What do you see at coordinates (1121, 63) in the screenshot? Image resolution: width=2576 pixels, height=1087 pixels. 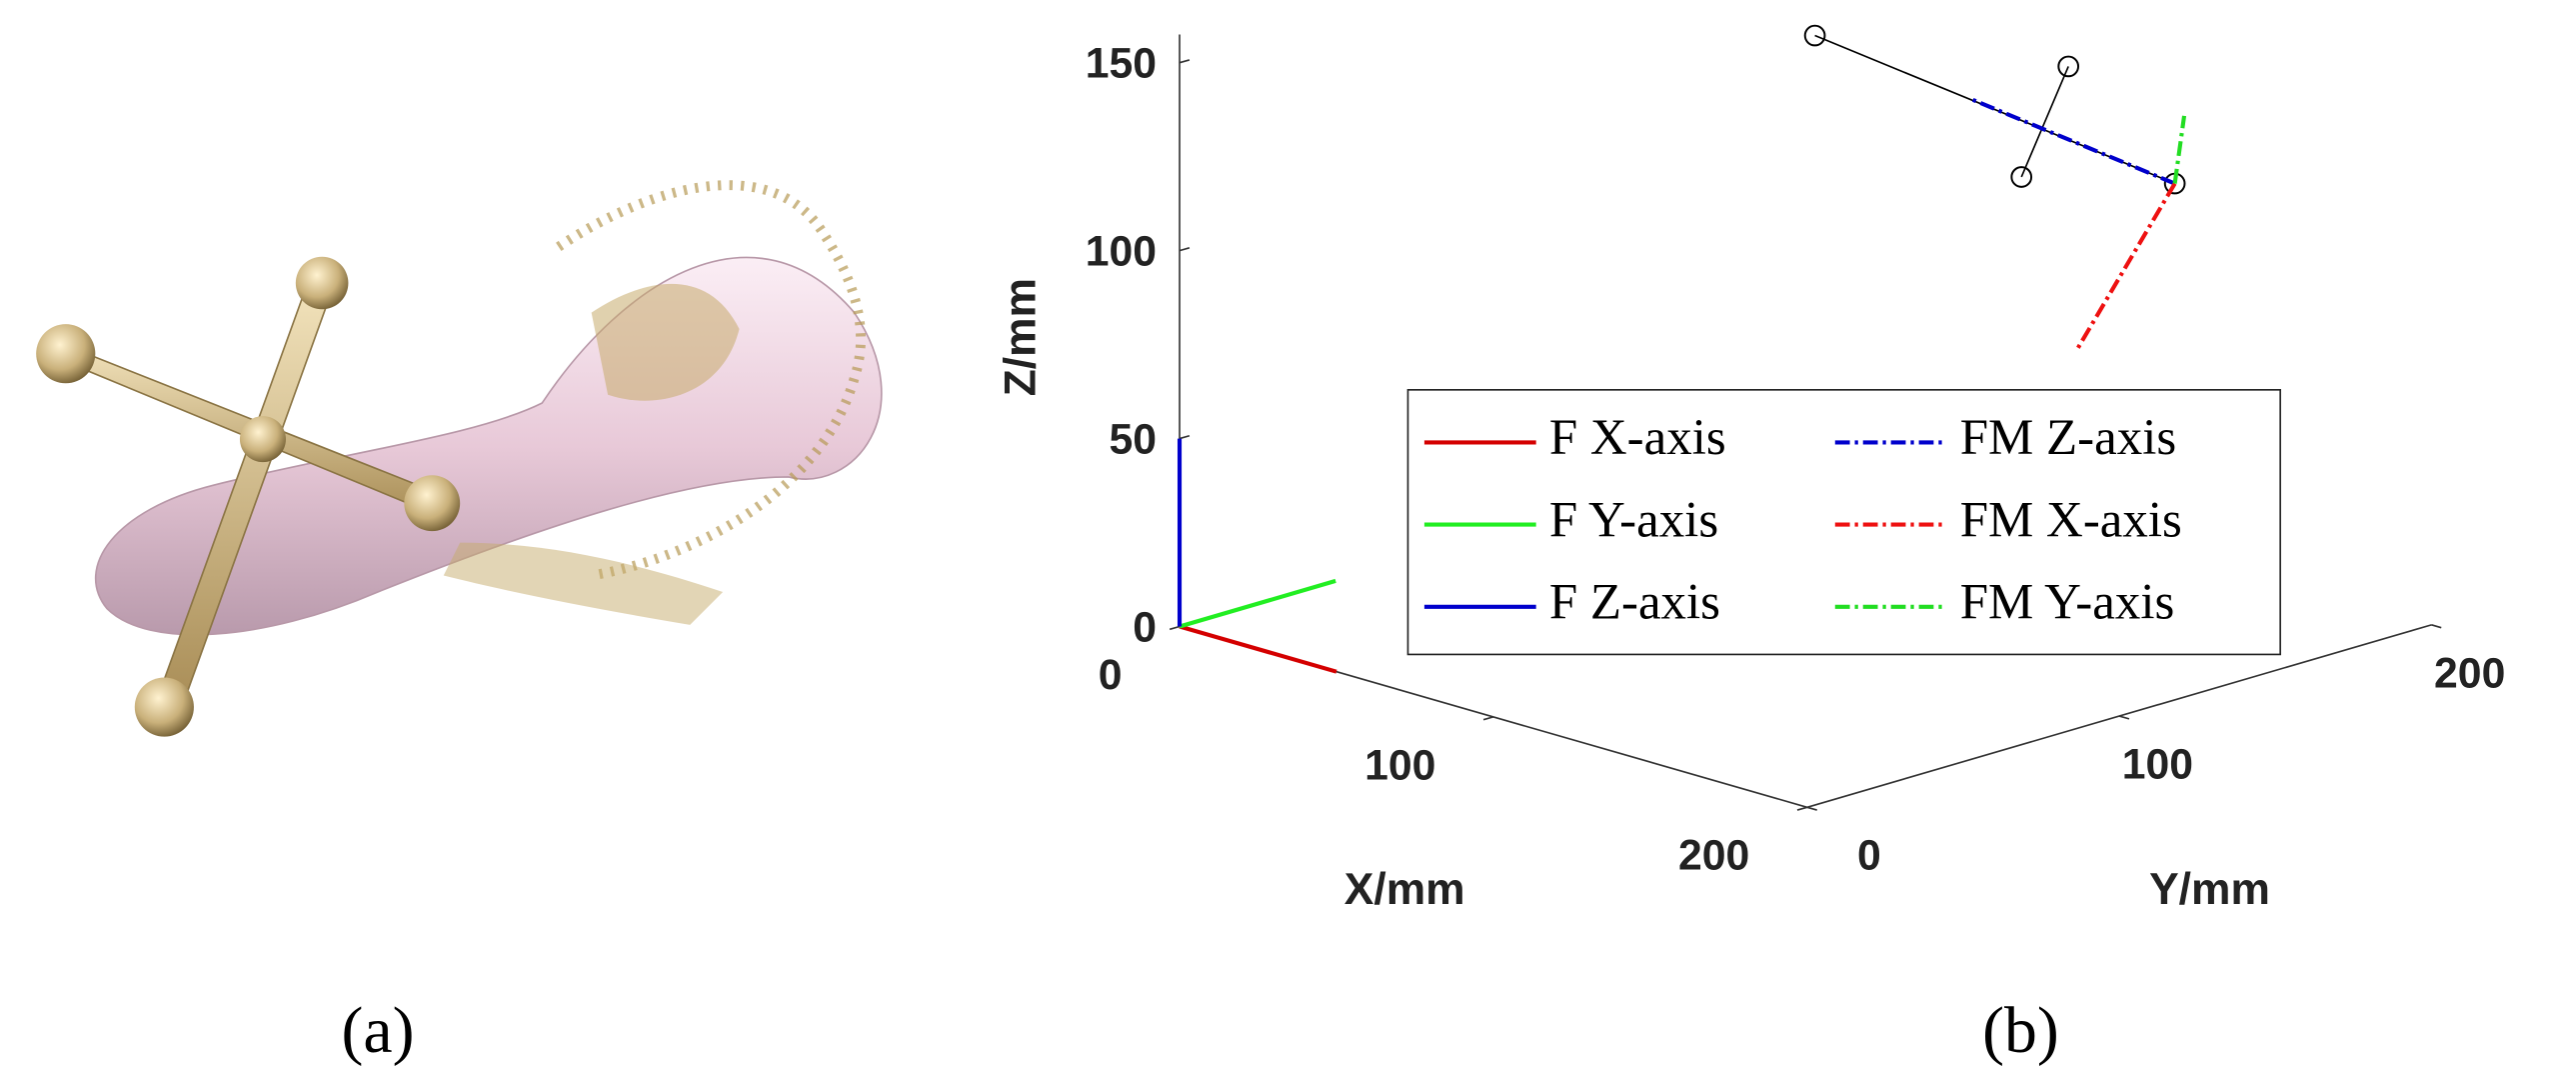 I see `z-tick-label: 150` at bounding box center [1121, 63].